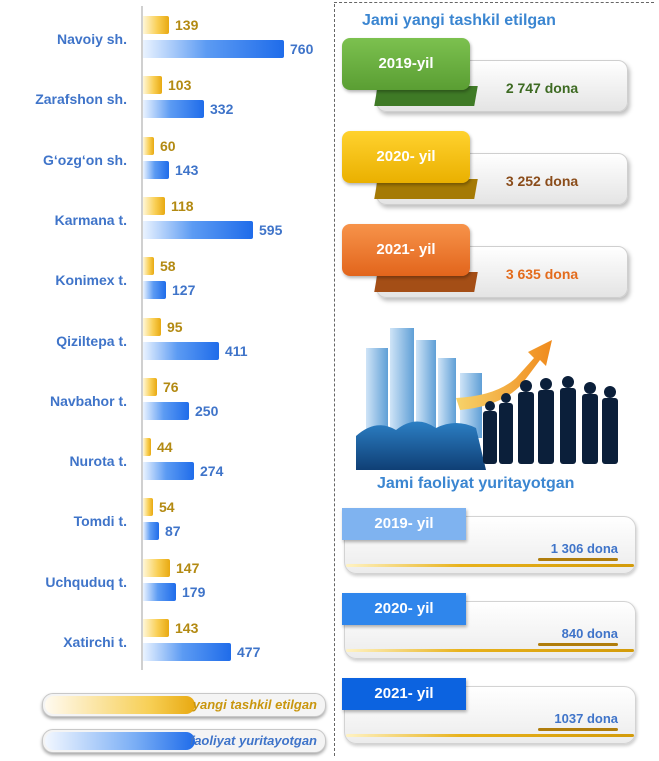 This screenshot has height=761, width=659. What do you see at coordinates (490, 544) in the screenshot?
I see `active-card-2019: 2019- yil 1 306 dona` at bounding box center [490, 544].